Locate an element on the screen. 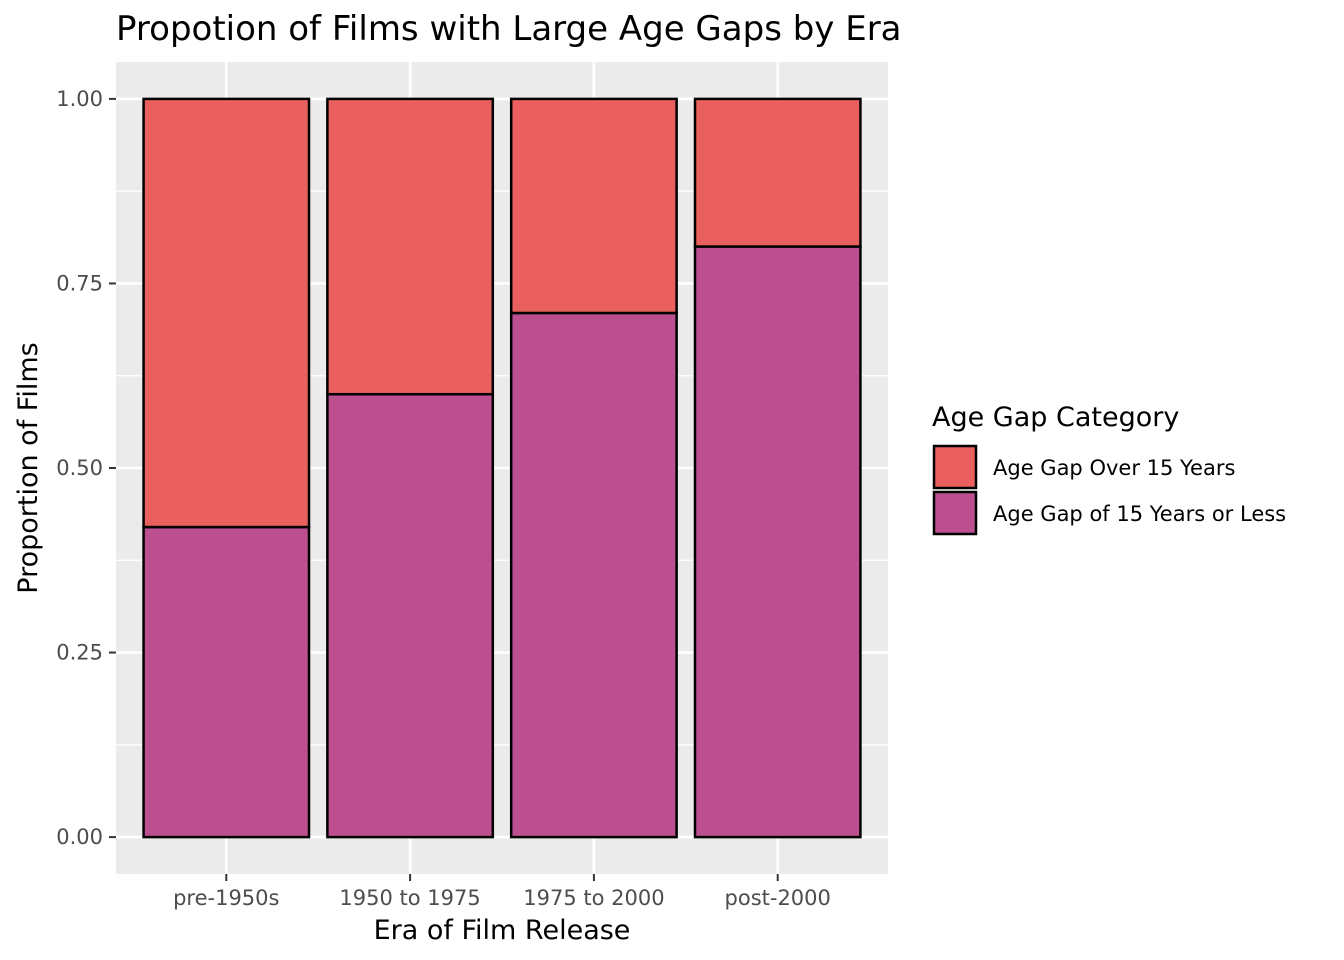  x-axis-title: Era of Film Release is located at coordinates (502, 930).